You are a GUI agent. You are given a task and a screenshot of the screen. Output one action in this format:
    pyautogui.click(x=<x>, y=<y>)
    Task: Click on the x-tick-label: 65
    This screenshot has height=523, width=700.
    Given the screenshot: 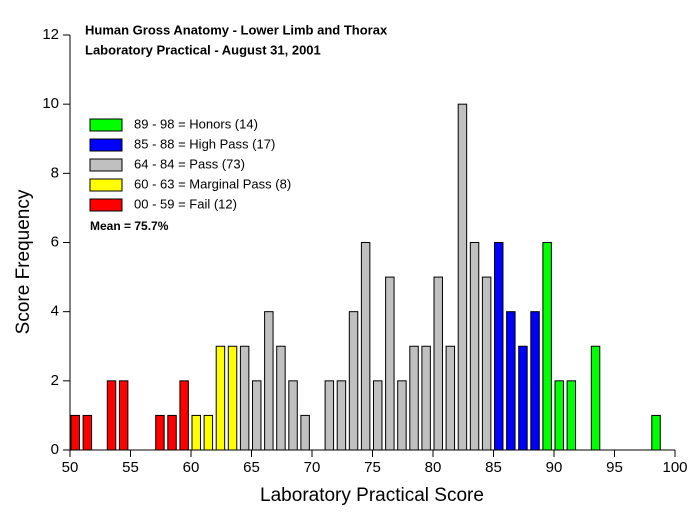 What is the action you would take?
    pyautogui.click(x=251, y=467)
    